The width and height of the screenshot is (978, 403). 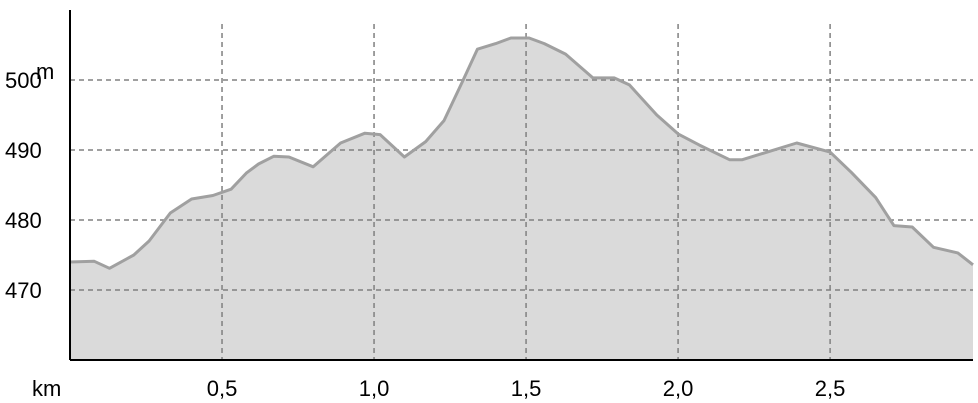 I want to click on x-tick-label: 1,0, so click(x=374, y=388).